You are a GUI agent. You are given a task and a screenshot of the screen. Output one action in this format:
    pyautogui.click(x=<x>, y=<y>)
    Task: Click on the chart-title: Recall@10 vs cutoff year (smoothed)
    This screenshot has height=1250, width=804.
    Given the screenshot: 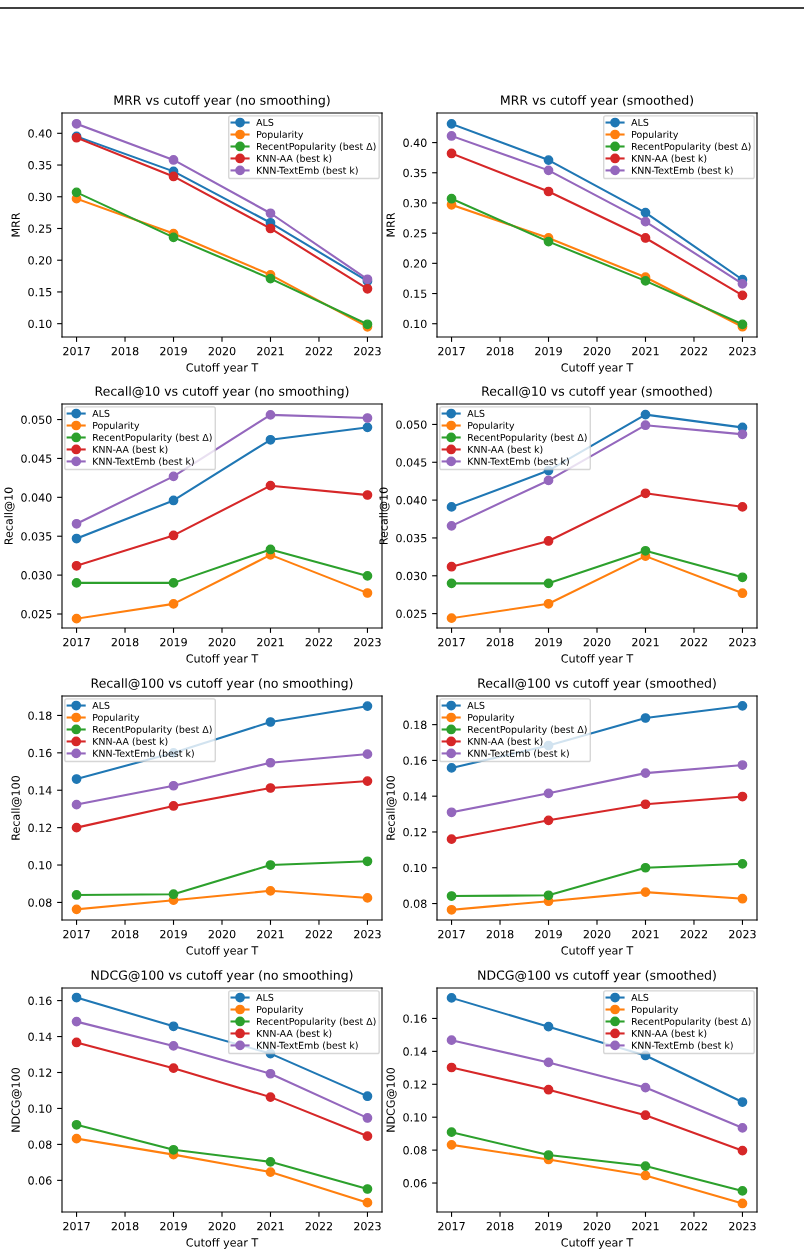 What is the action you would take?
    pyautogui.click(x=597, y=392)
    